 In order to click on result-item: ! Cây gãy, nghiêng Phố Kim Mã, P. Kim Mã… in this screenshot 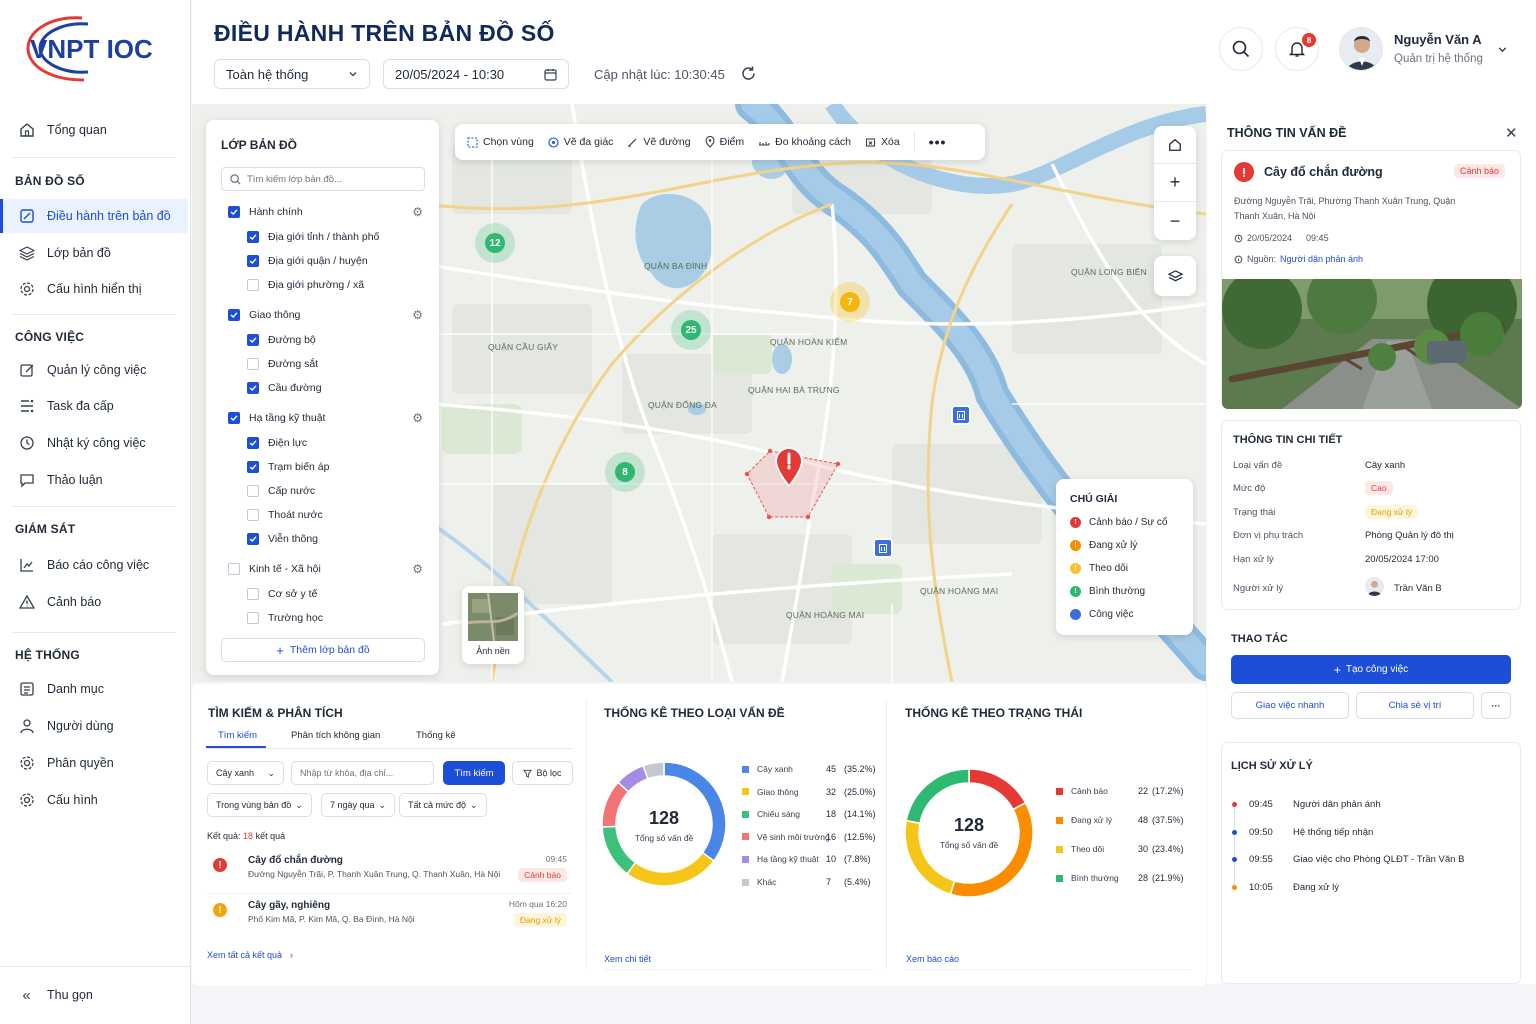, I will do `click(389, 915)`.